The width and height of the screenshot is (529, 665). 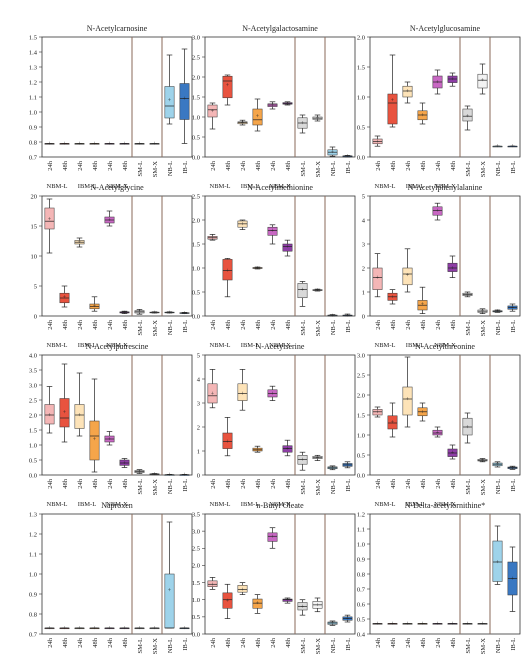 I want to click on y-tick-label: 3.5, so click(x=33, y=370).